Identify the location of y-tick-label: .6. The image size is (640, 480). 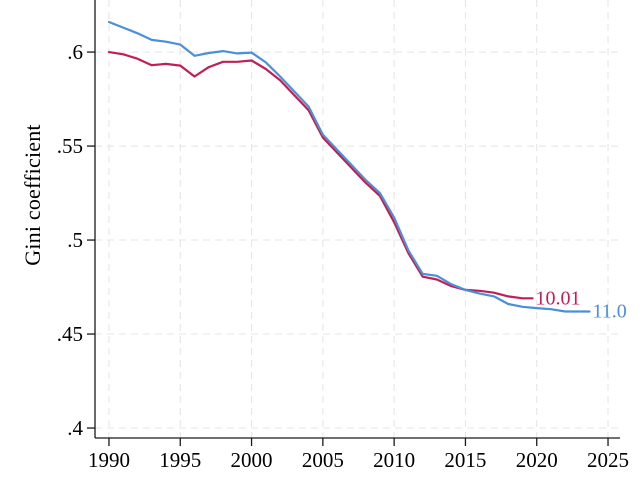
(75, 52).